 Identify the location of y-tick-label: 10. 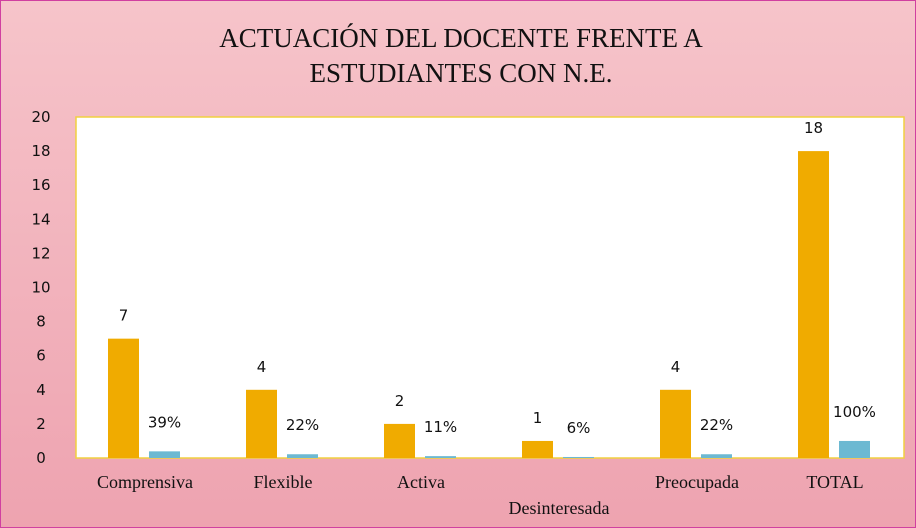
(40, 288).